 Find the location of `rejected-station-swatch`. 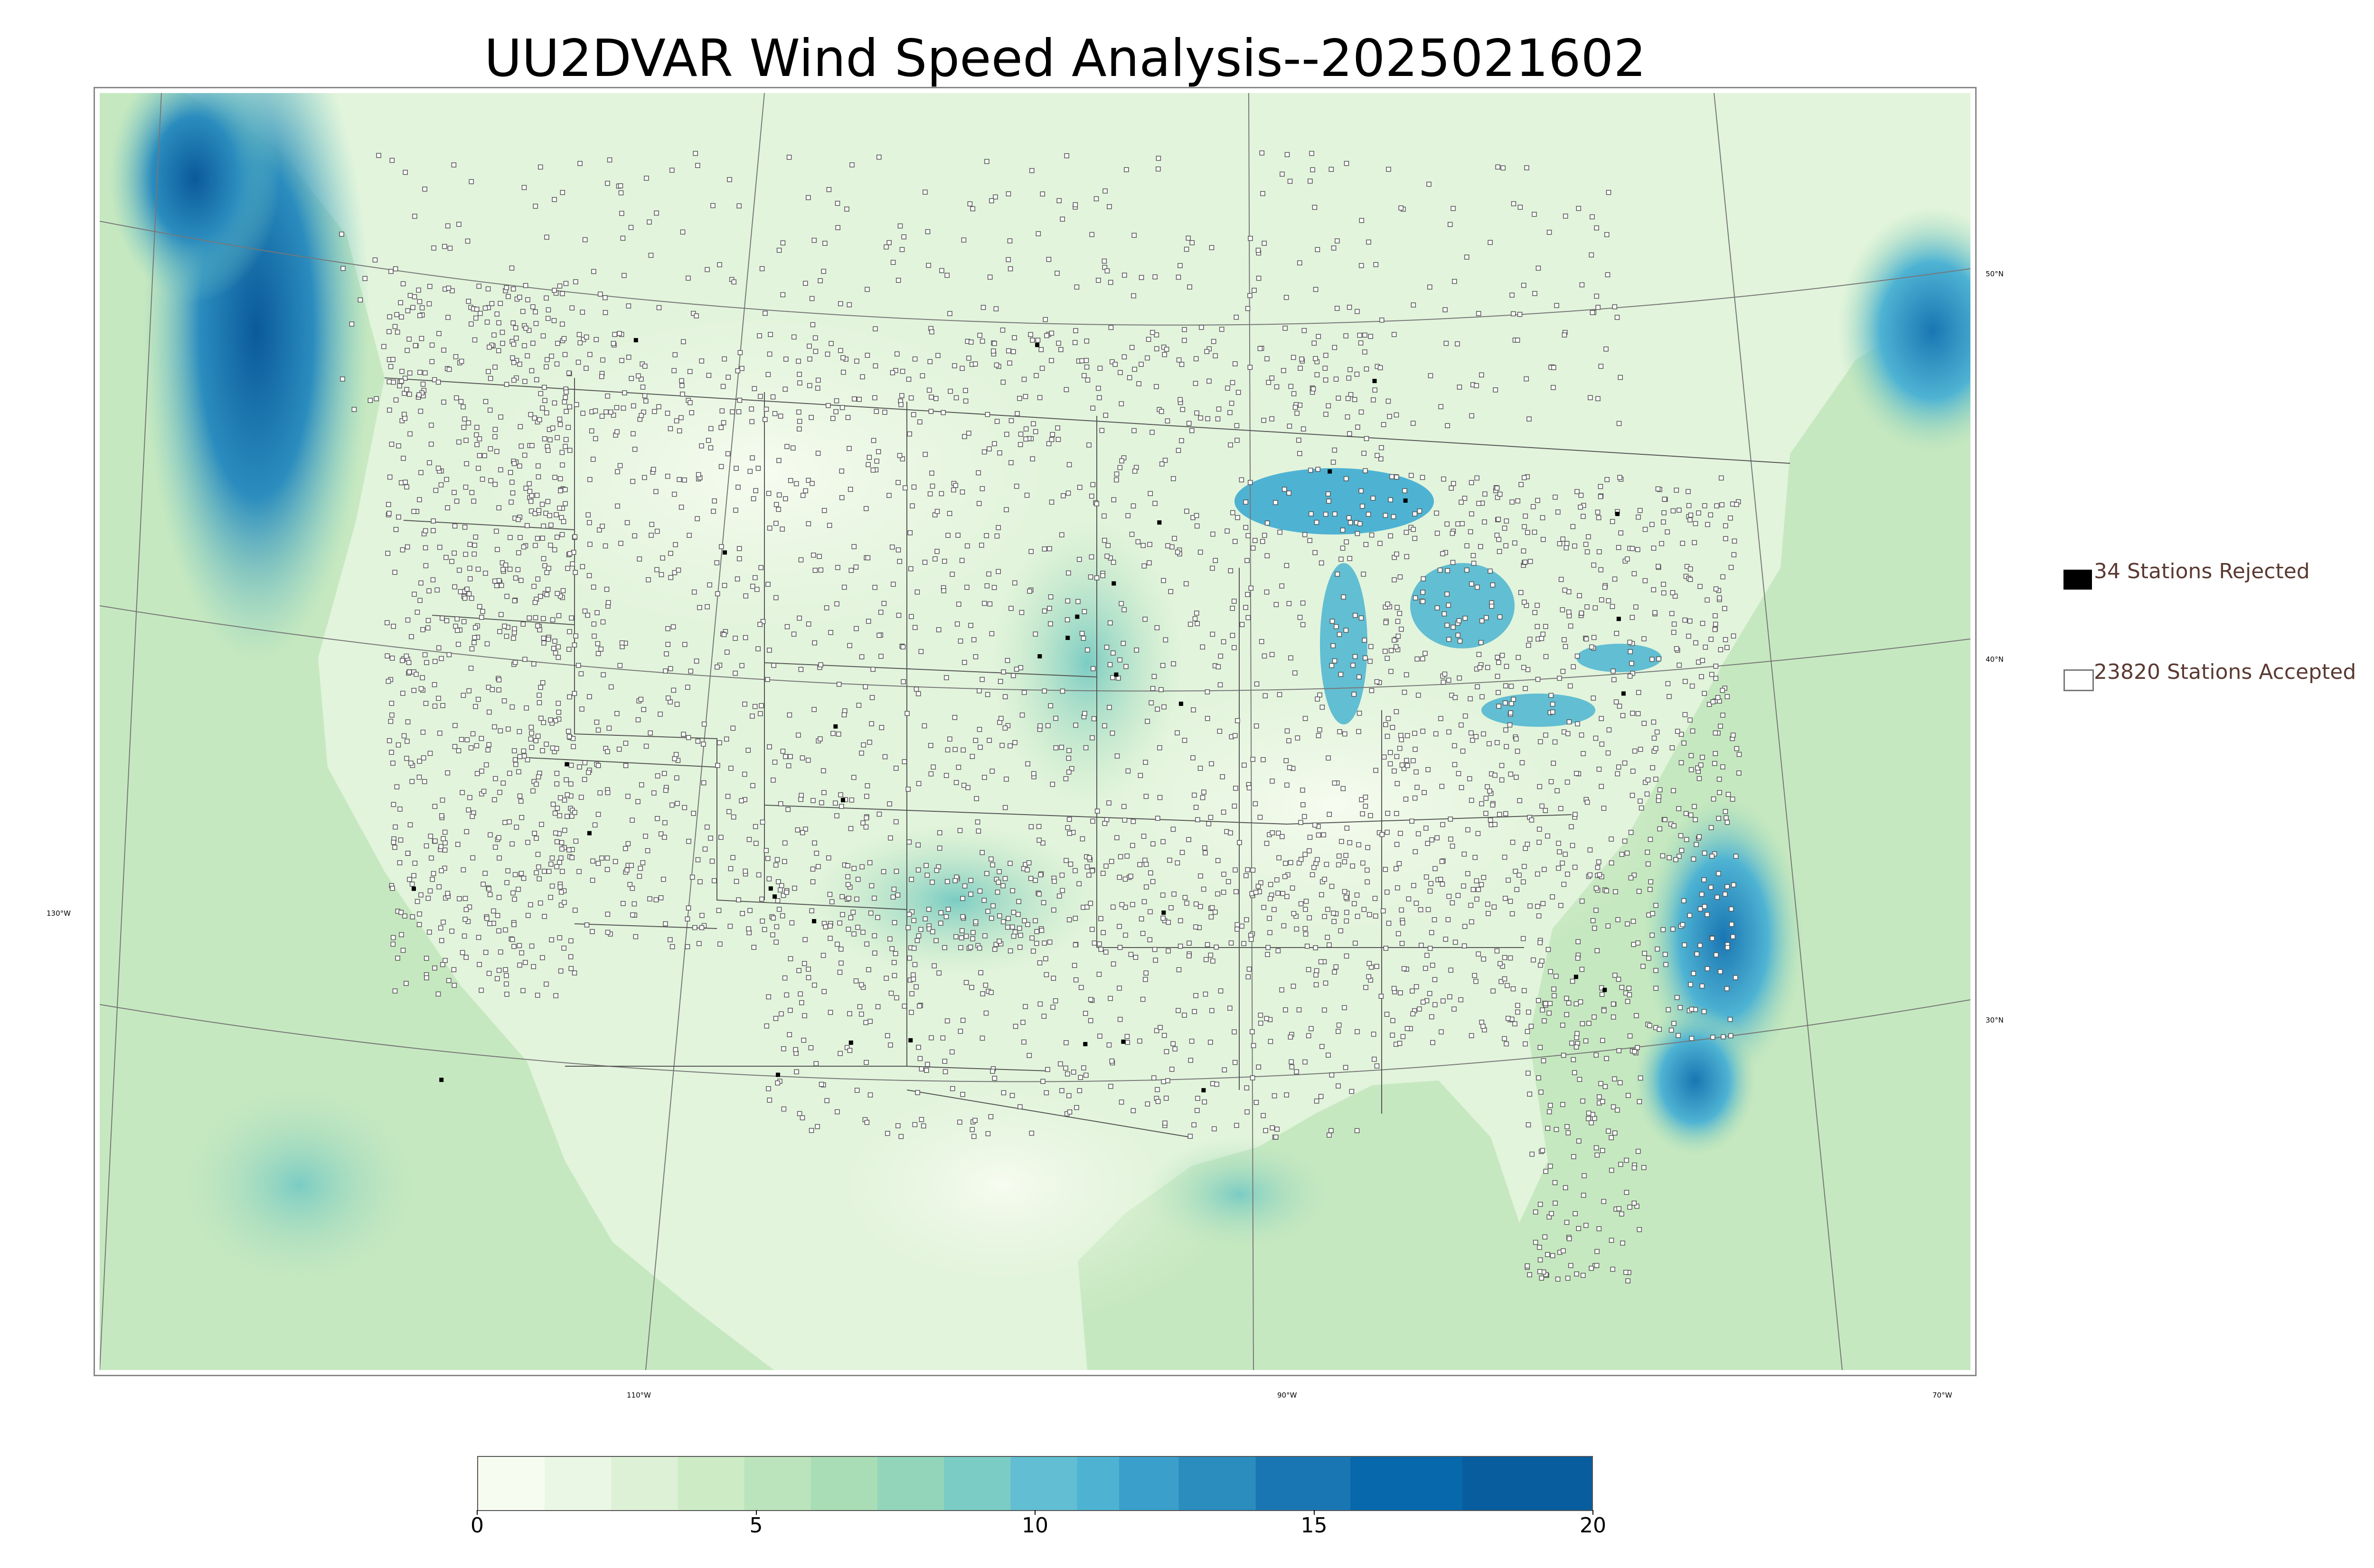

rejected-station-swatch is located at coordinates (2077, 580).